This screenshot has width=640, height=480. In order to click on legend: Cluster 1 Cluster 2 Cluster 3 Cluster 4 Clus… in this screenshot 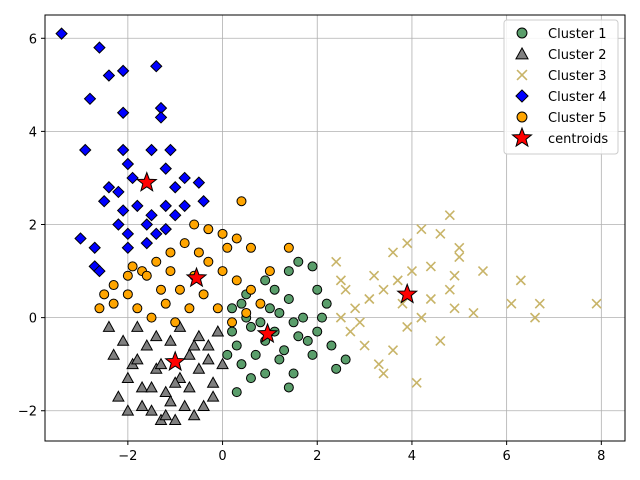, I will do `click(561, 87)`.